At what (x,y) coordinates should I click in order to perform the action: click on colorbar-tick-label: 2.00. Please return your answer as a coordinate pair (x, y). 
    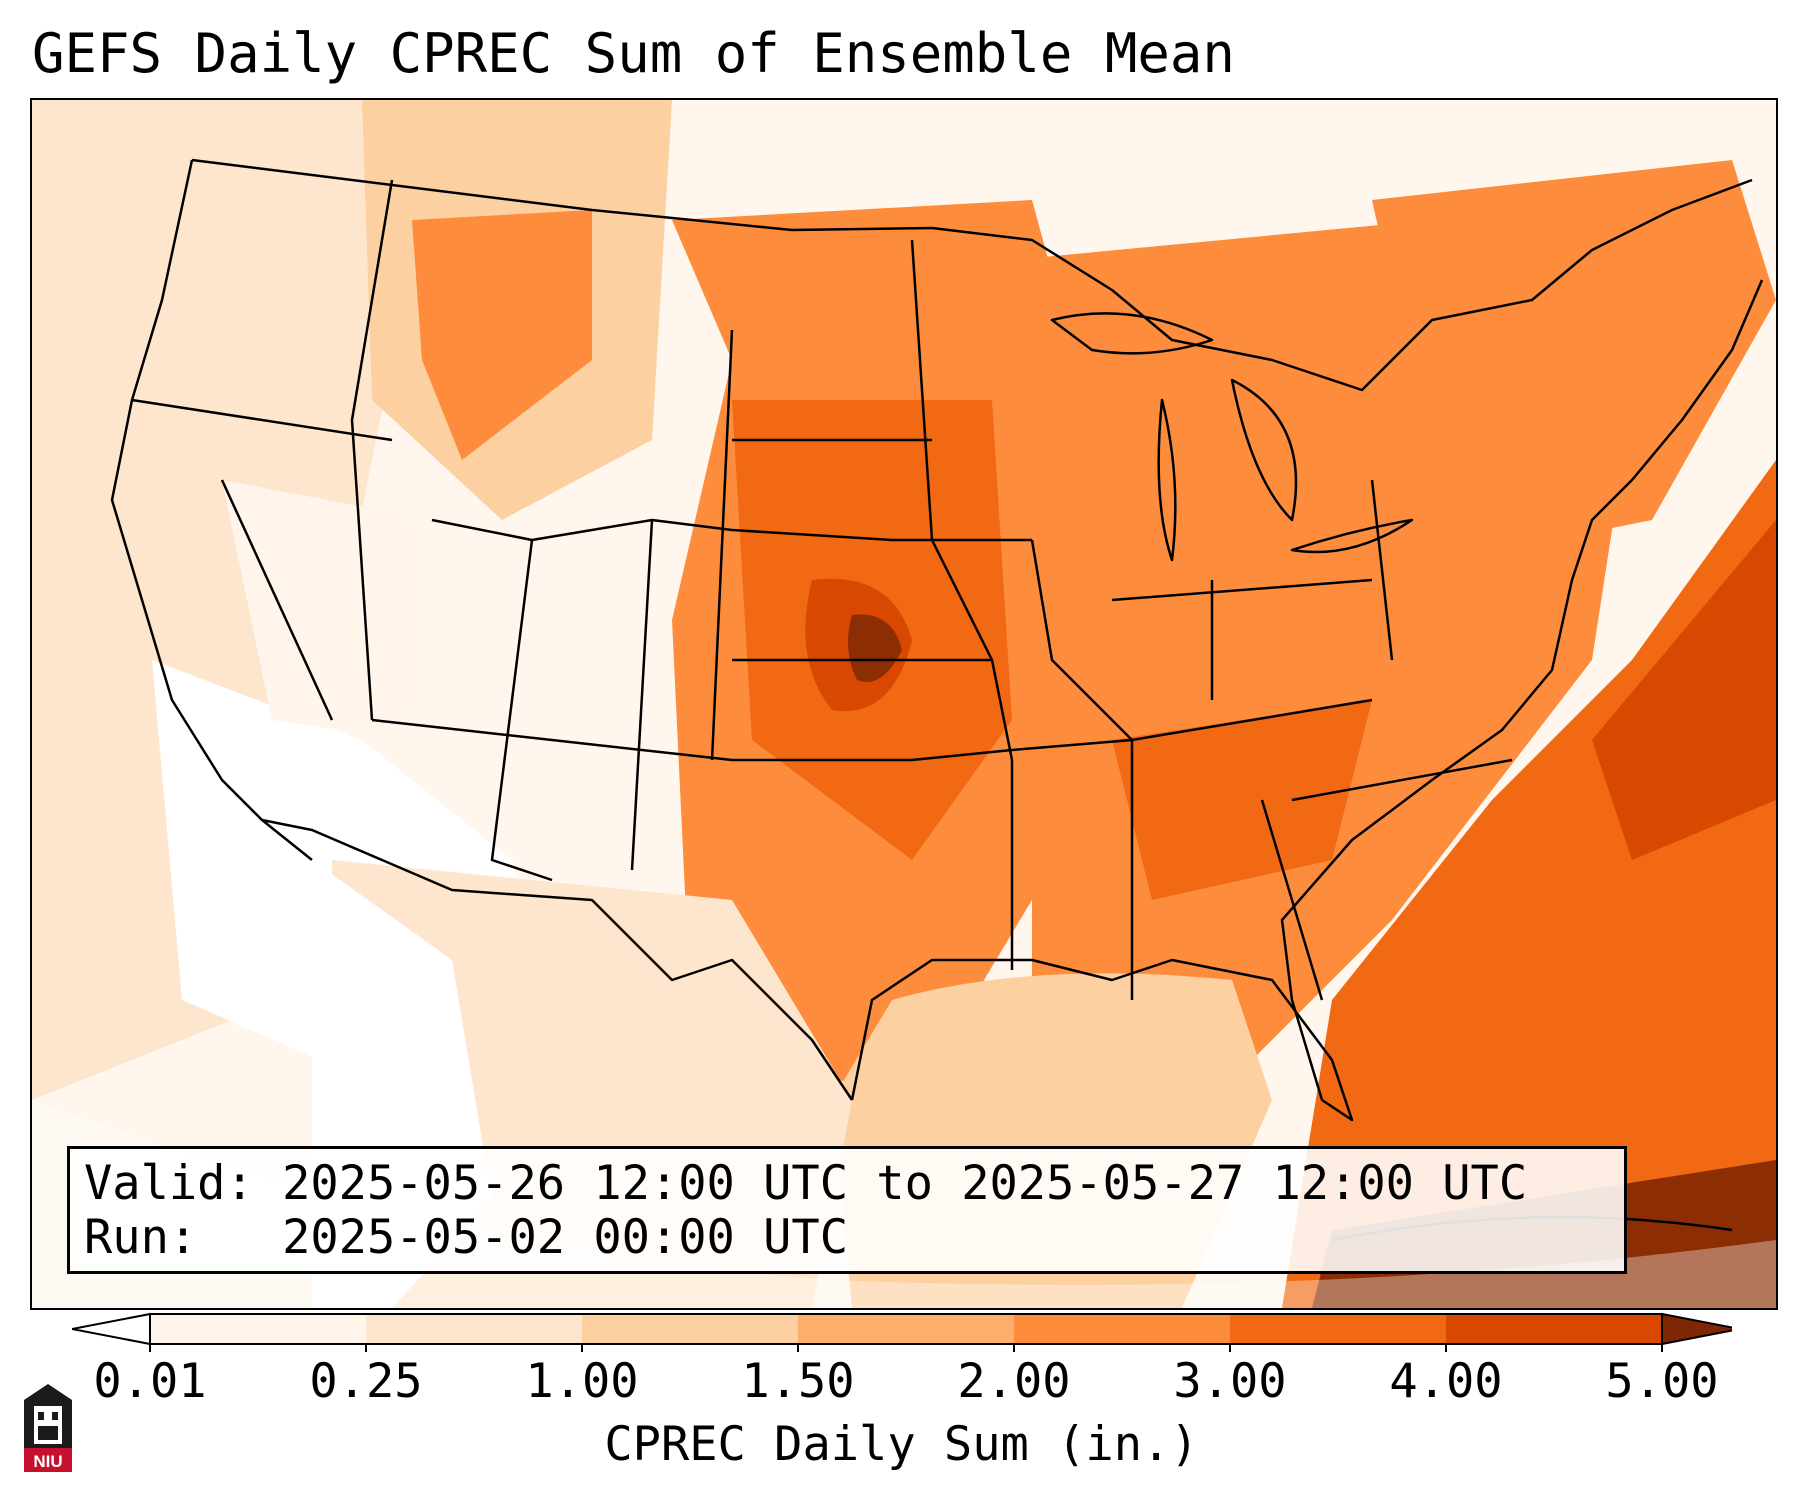
    Looking at the image, I should click on (1014, 1381).